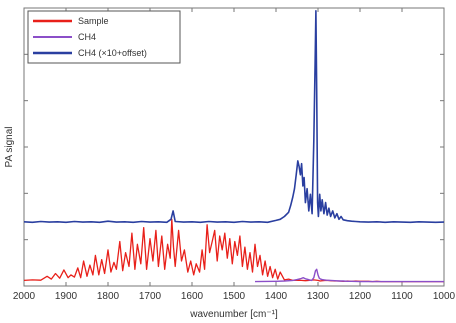 The height and width of the screenshot is (323, 456). I want to click on legend: Sample CH4 CH4 (×10+offset), so click(104, 37).